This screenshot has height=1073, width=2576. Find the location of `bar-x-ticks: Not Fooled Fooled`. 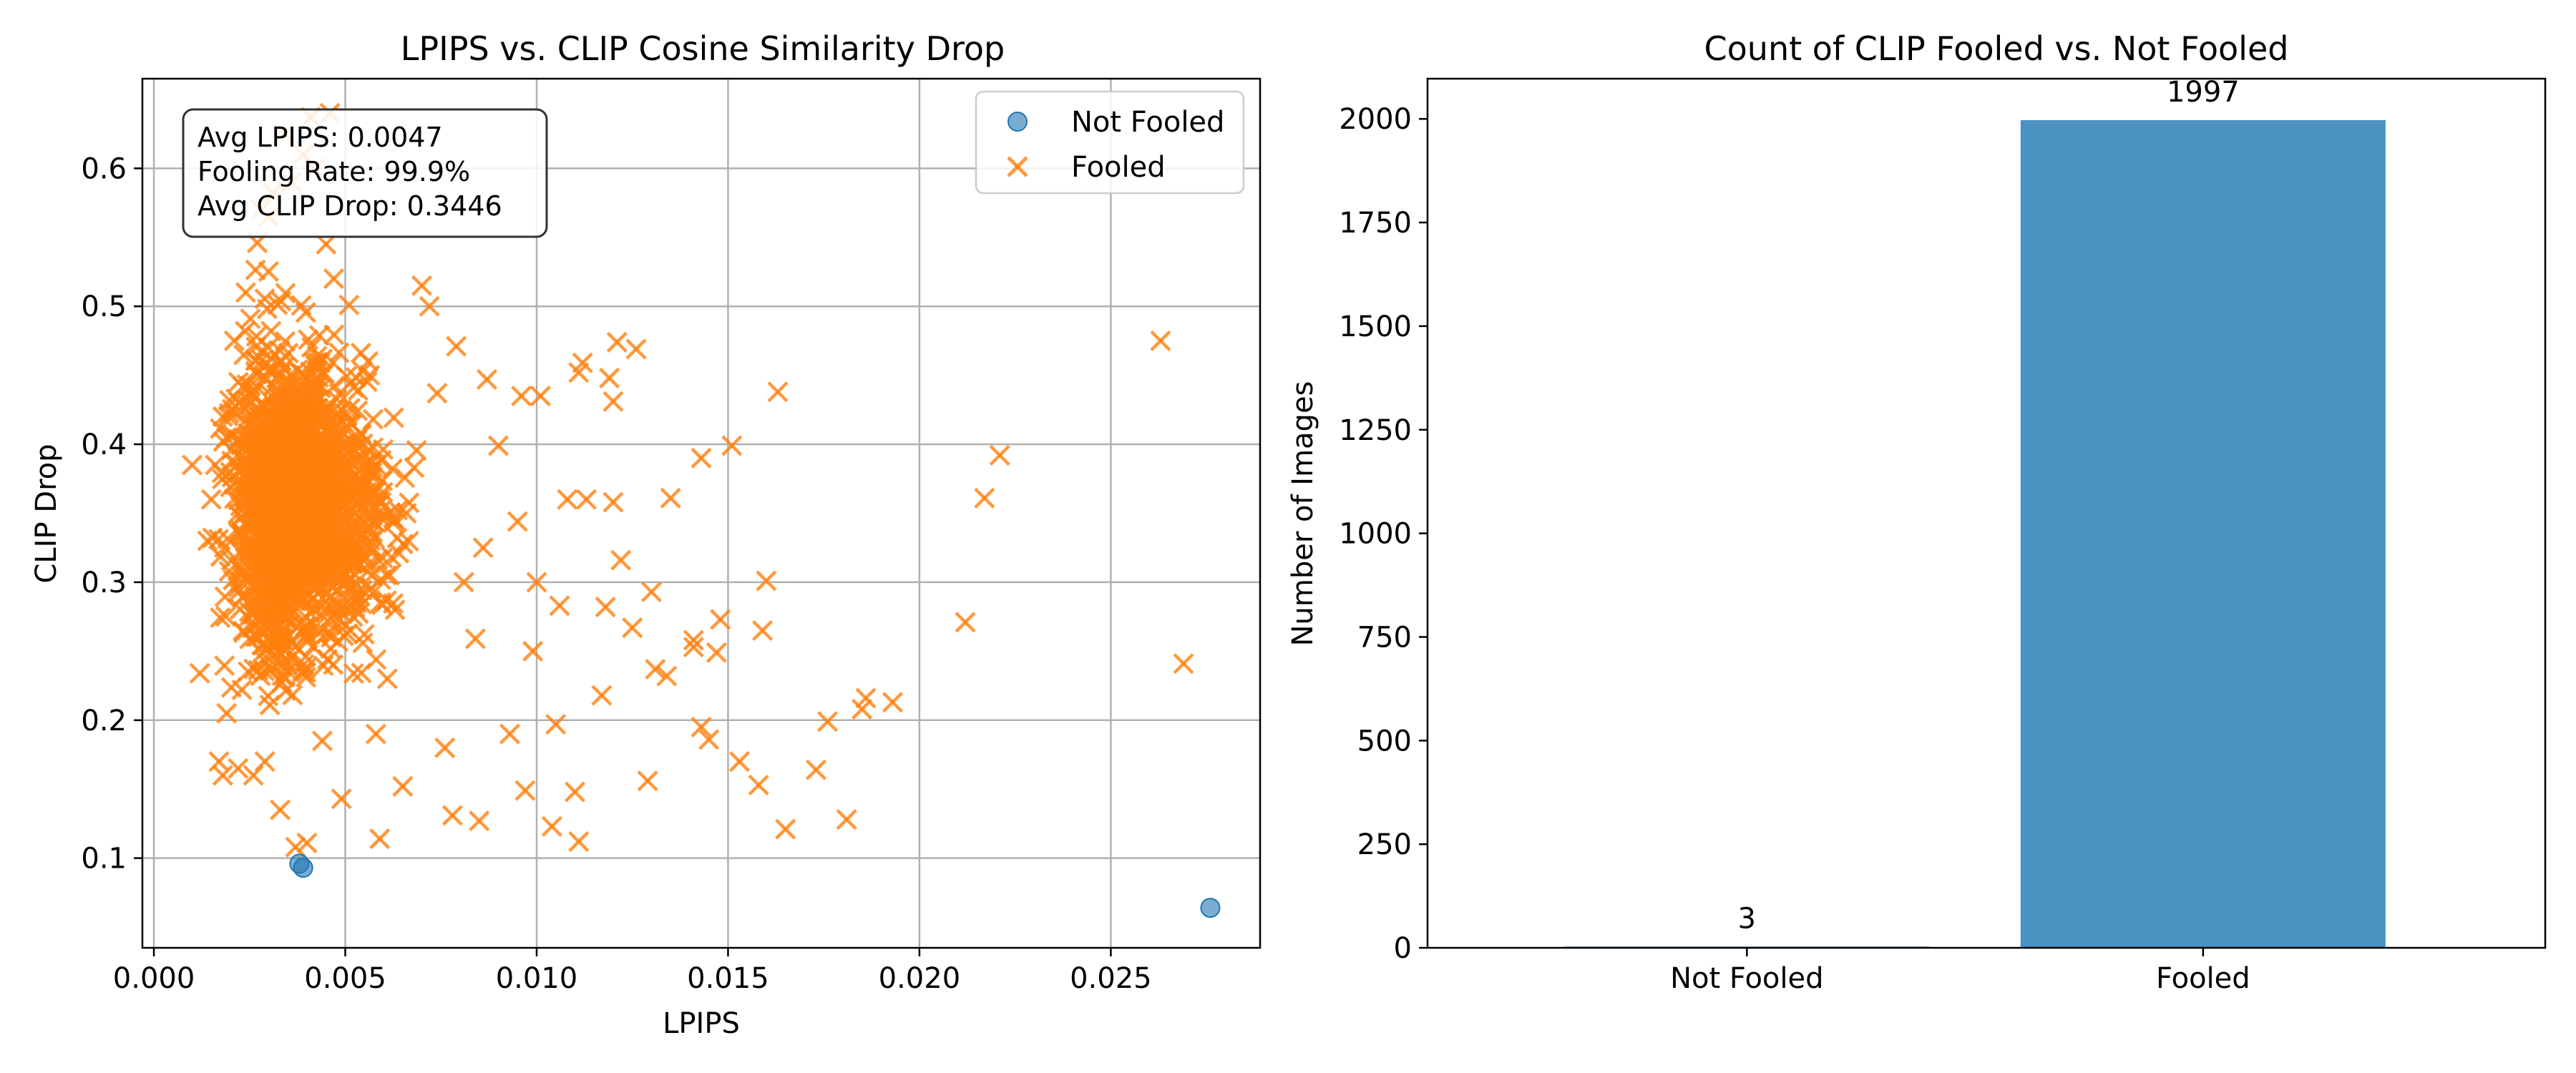

bar-x-ticks: Not Fooled Fooled is located at coordinates (1960, 972).